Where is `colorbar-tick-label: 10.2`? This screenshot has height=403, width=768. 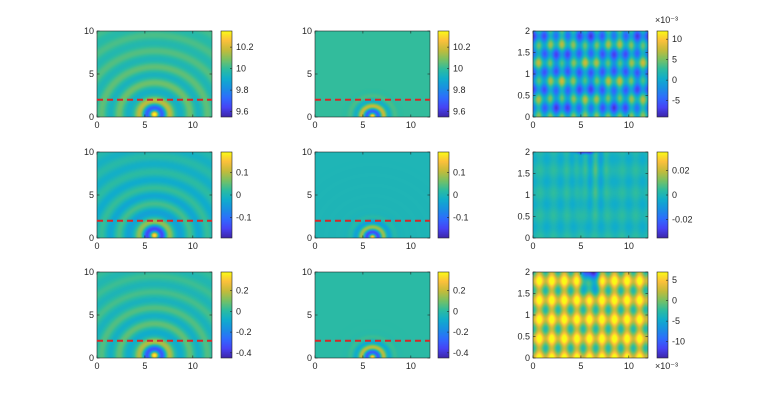
colorbar-tick-label: 10.2 is located at coordinates (245, 47).